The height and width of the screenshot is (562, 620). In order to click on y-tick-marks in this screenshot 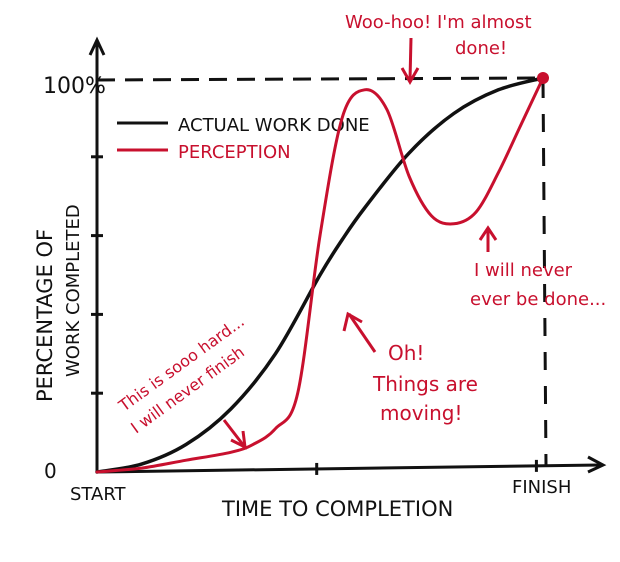, I will do `click(97, 275)`.